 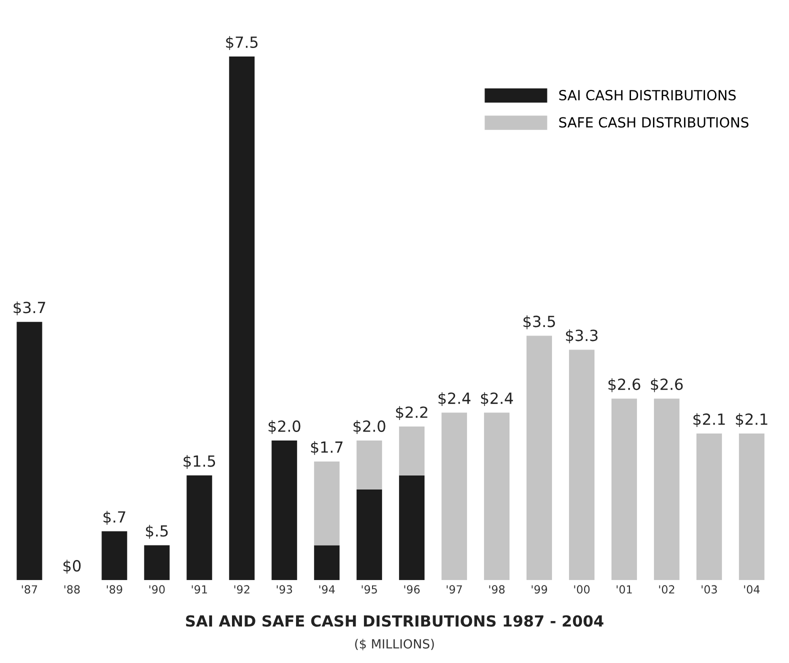 I want to click on data-label: $7.5, so click(x=242, y=43).